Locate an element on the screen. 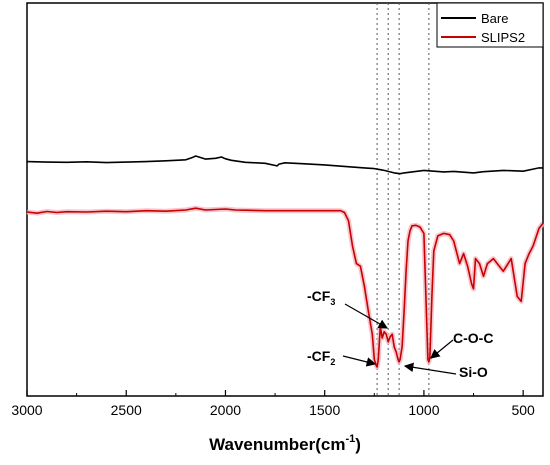  x-axis-title-close: ) is located at coordinates (358, 444).